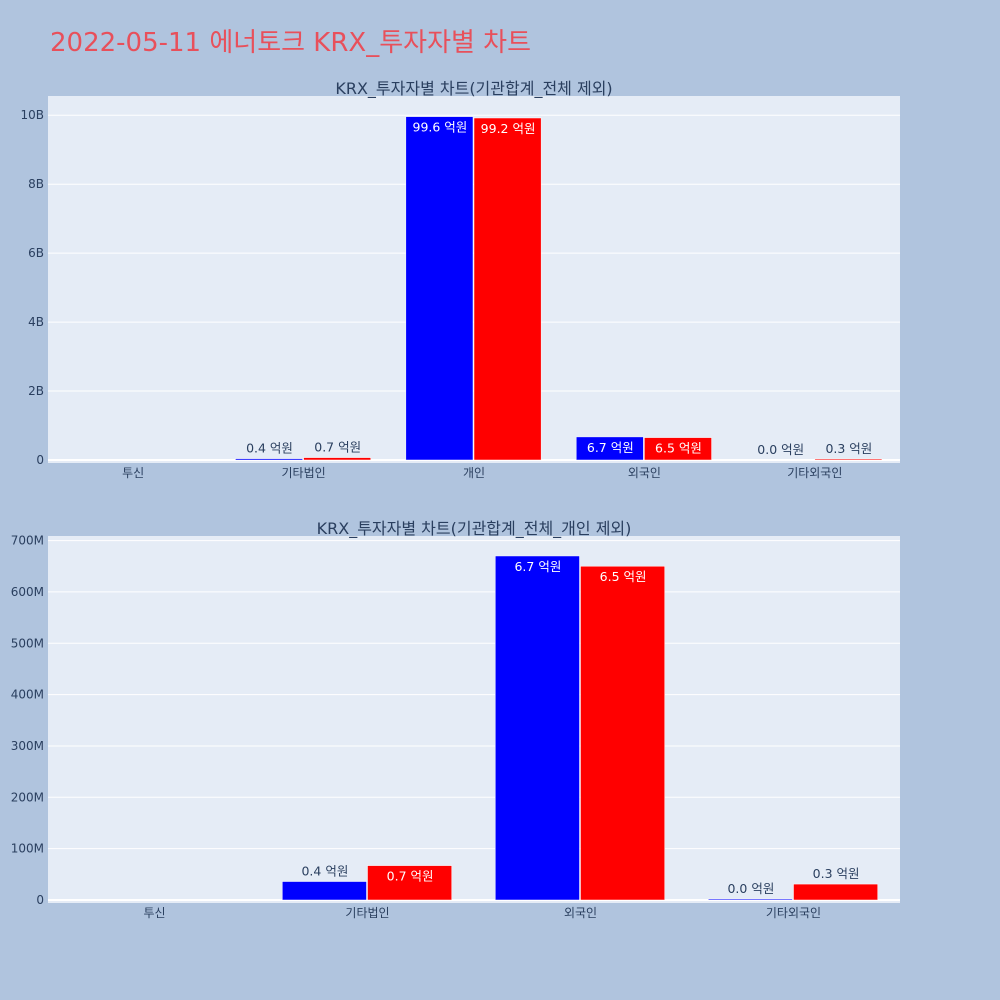 The width and height of the screenshot is (1000, 1000). I want to click on y-tick-label: 100M, so click(27, 849).